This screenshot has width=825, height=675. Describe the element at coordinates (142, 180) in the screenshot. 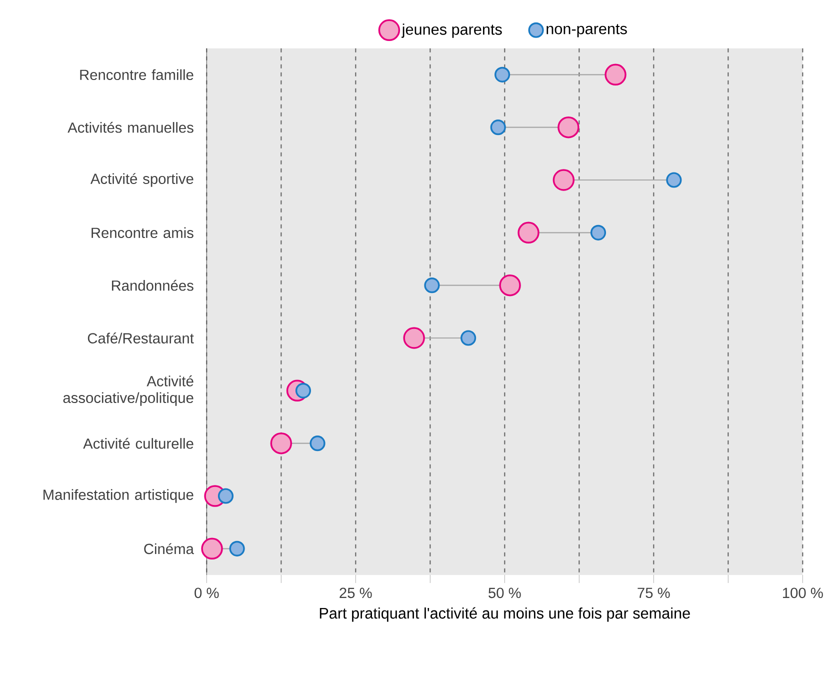

I see `y-tick-label: Activité sportive` at that location.